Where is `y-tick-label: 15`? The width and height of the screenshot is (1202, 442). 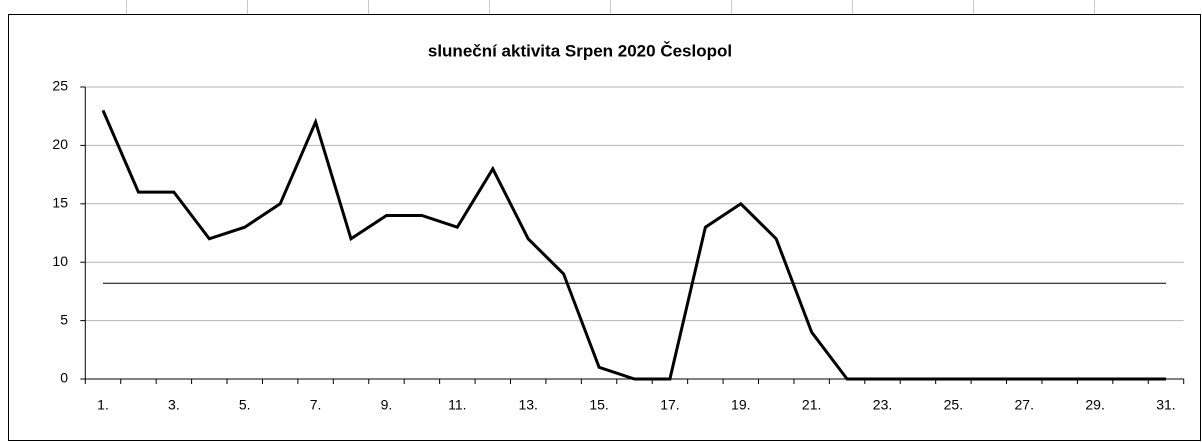 y-tick-label: 15 is located at coordinates (60, 203).